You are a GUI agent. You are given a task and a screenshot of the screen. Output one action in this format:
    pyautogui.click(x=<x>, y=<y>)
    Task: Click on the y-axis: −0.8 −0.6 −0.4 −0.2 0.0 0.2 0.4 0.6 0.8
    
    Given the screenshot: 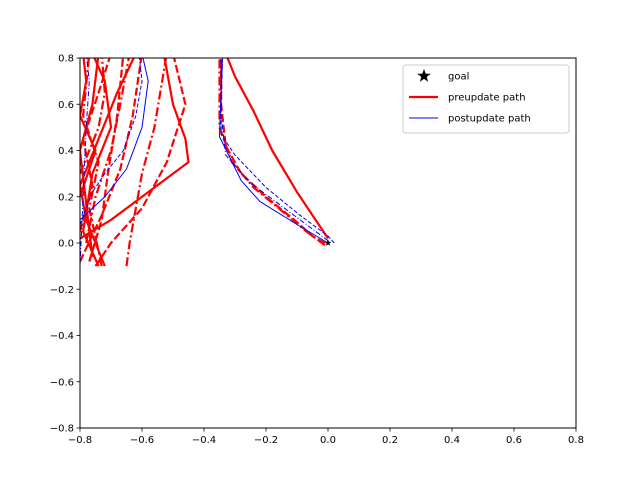 What is the action you would take?
    pyautogui.click(x=65, y=244)
    